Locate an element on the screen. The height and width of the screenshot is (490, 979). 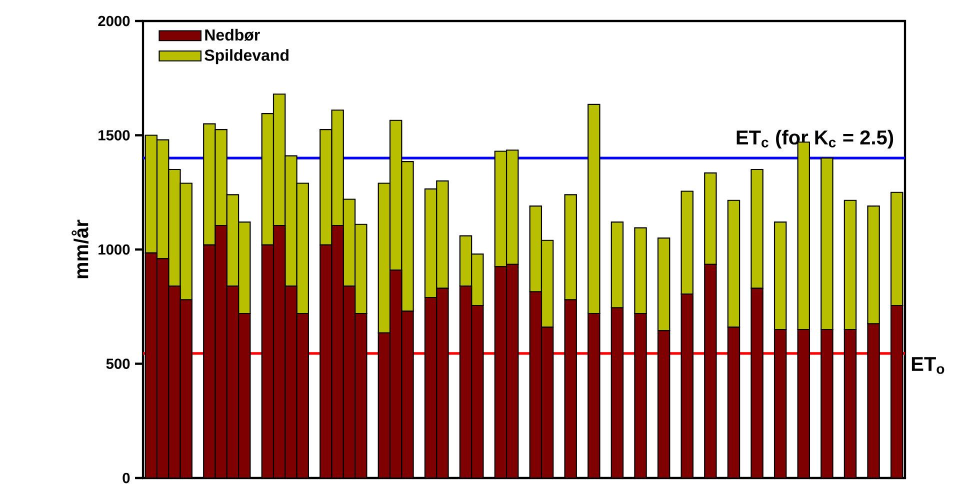
y-tick-label: 1500 is located at coordinates (114, 135).